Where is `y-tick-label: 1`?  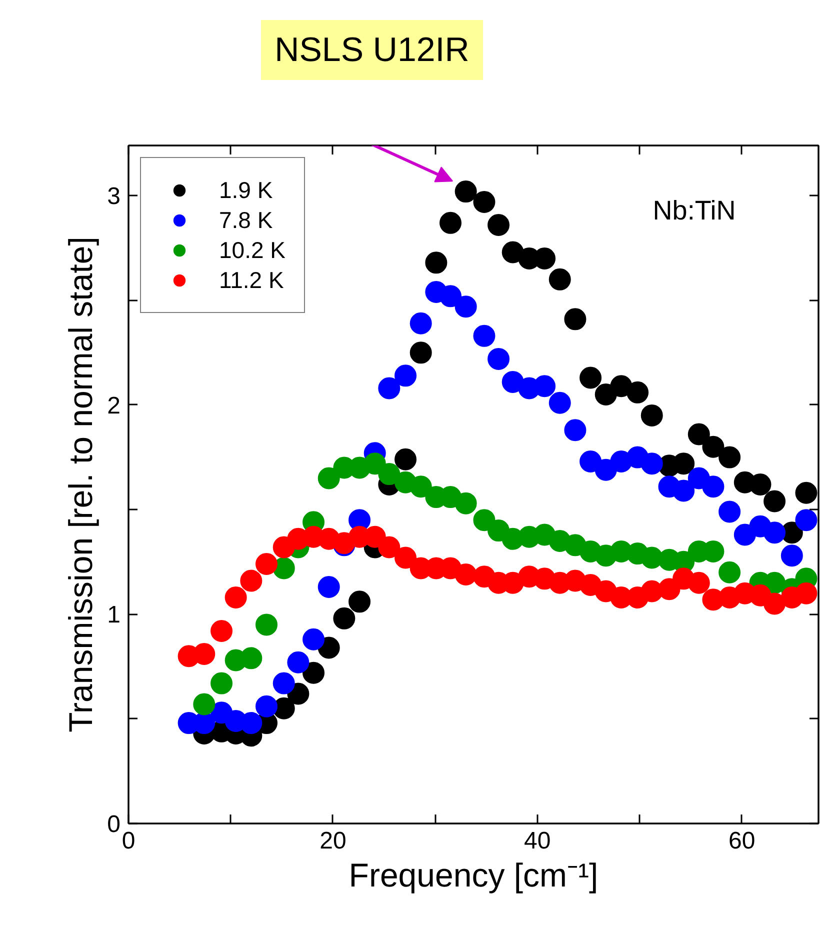
y-tick-label: 1 is located at coordinates (114, 615).